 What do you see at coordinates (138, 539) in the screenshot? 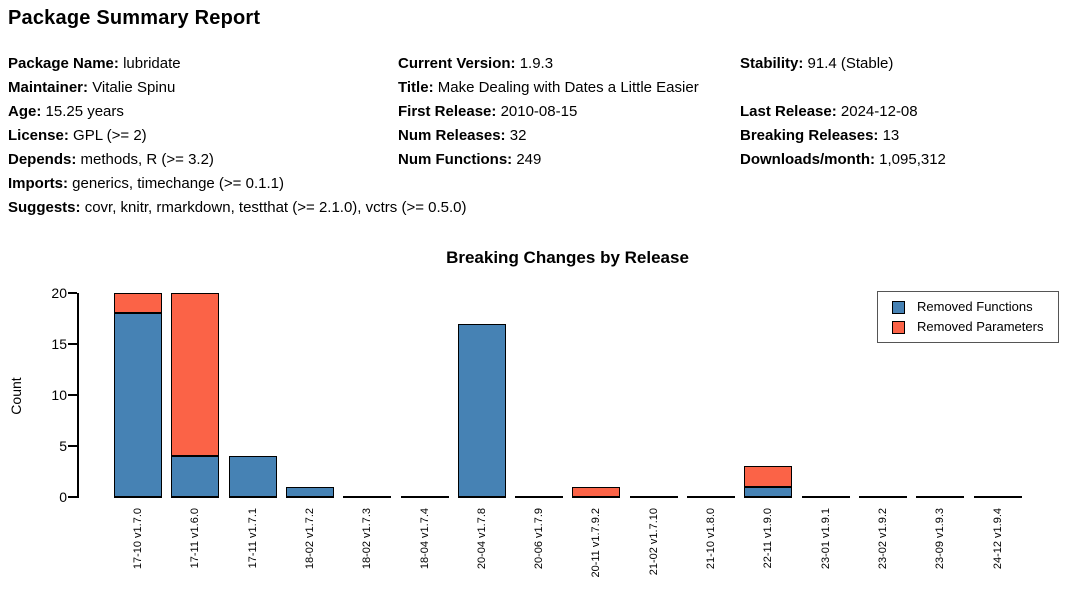
I see `x-tick-label: 17-10 v1.7.0` at bounding box center [138, 539].